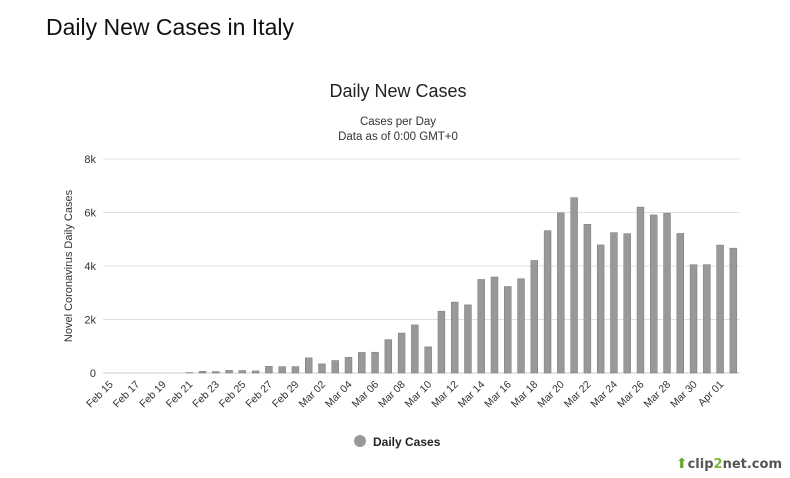 The width and height of the screenshot is (790, 478). I want to click on legend-label: Daily Cases, so click(407, 442).